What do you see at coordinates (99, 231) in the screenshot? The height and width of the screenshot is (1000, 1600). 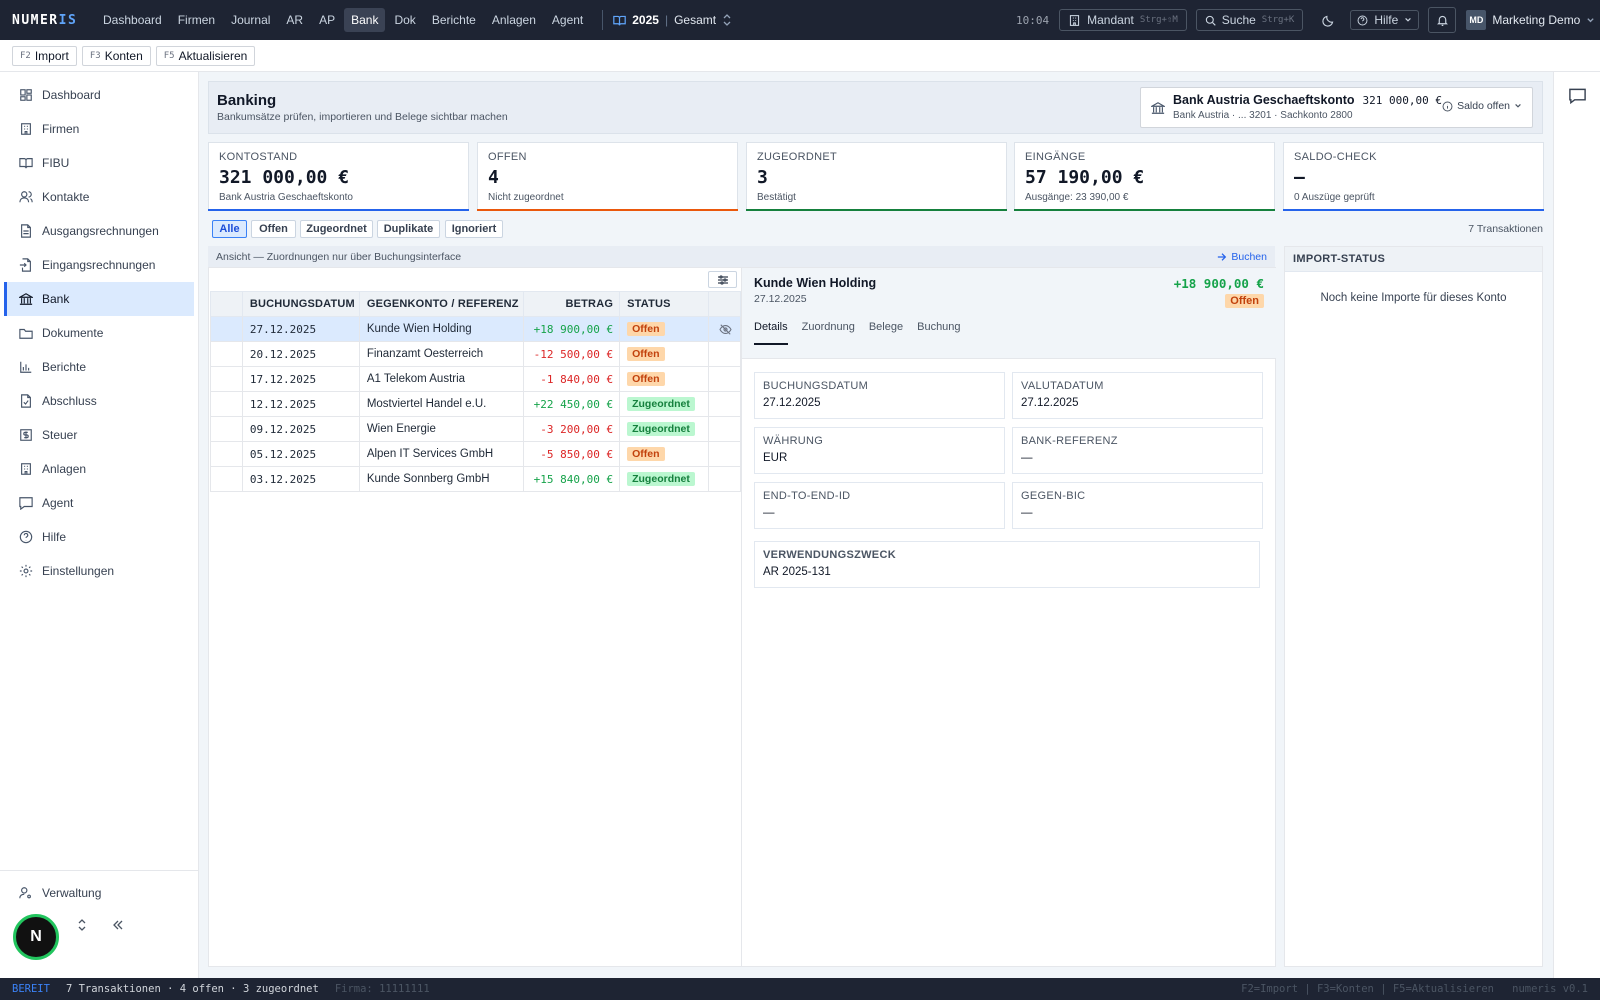 I see `sidebar-item-ausgangsrechnungen: Ausgangsrechnungen` at bounding box center [99, 231].